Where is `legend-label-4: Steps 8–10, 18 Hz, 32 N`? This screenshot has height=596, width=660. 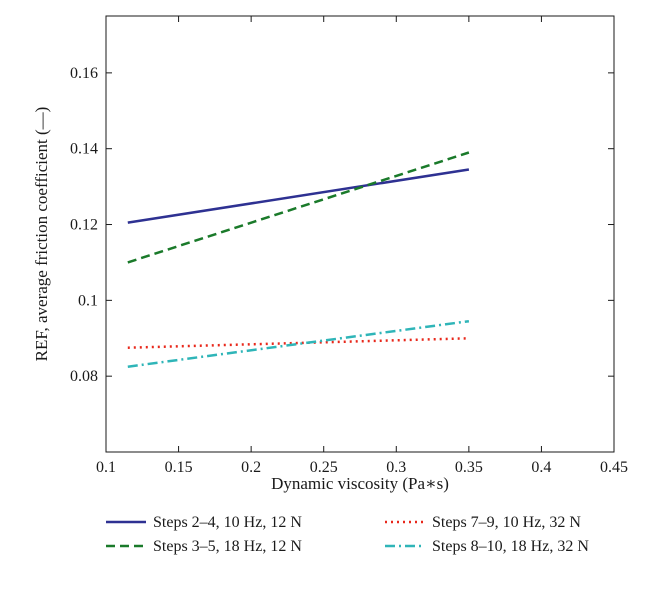
legend-label-4: Steps 8–10, 18 Hz, 32 N is located at coordinates (510, 546).